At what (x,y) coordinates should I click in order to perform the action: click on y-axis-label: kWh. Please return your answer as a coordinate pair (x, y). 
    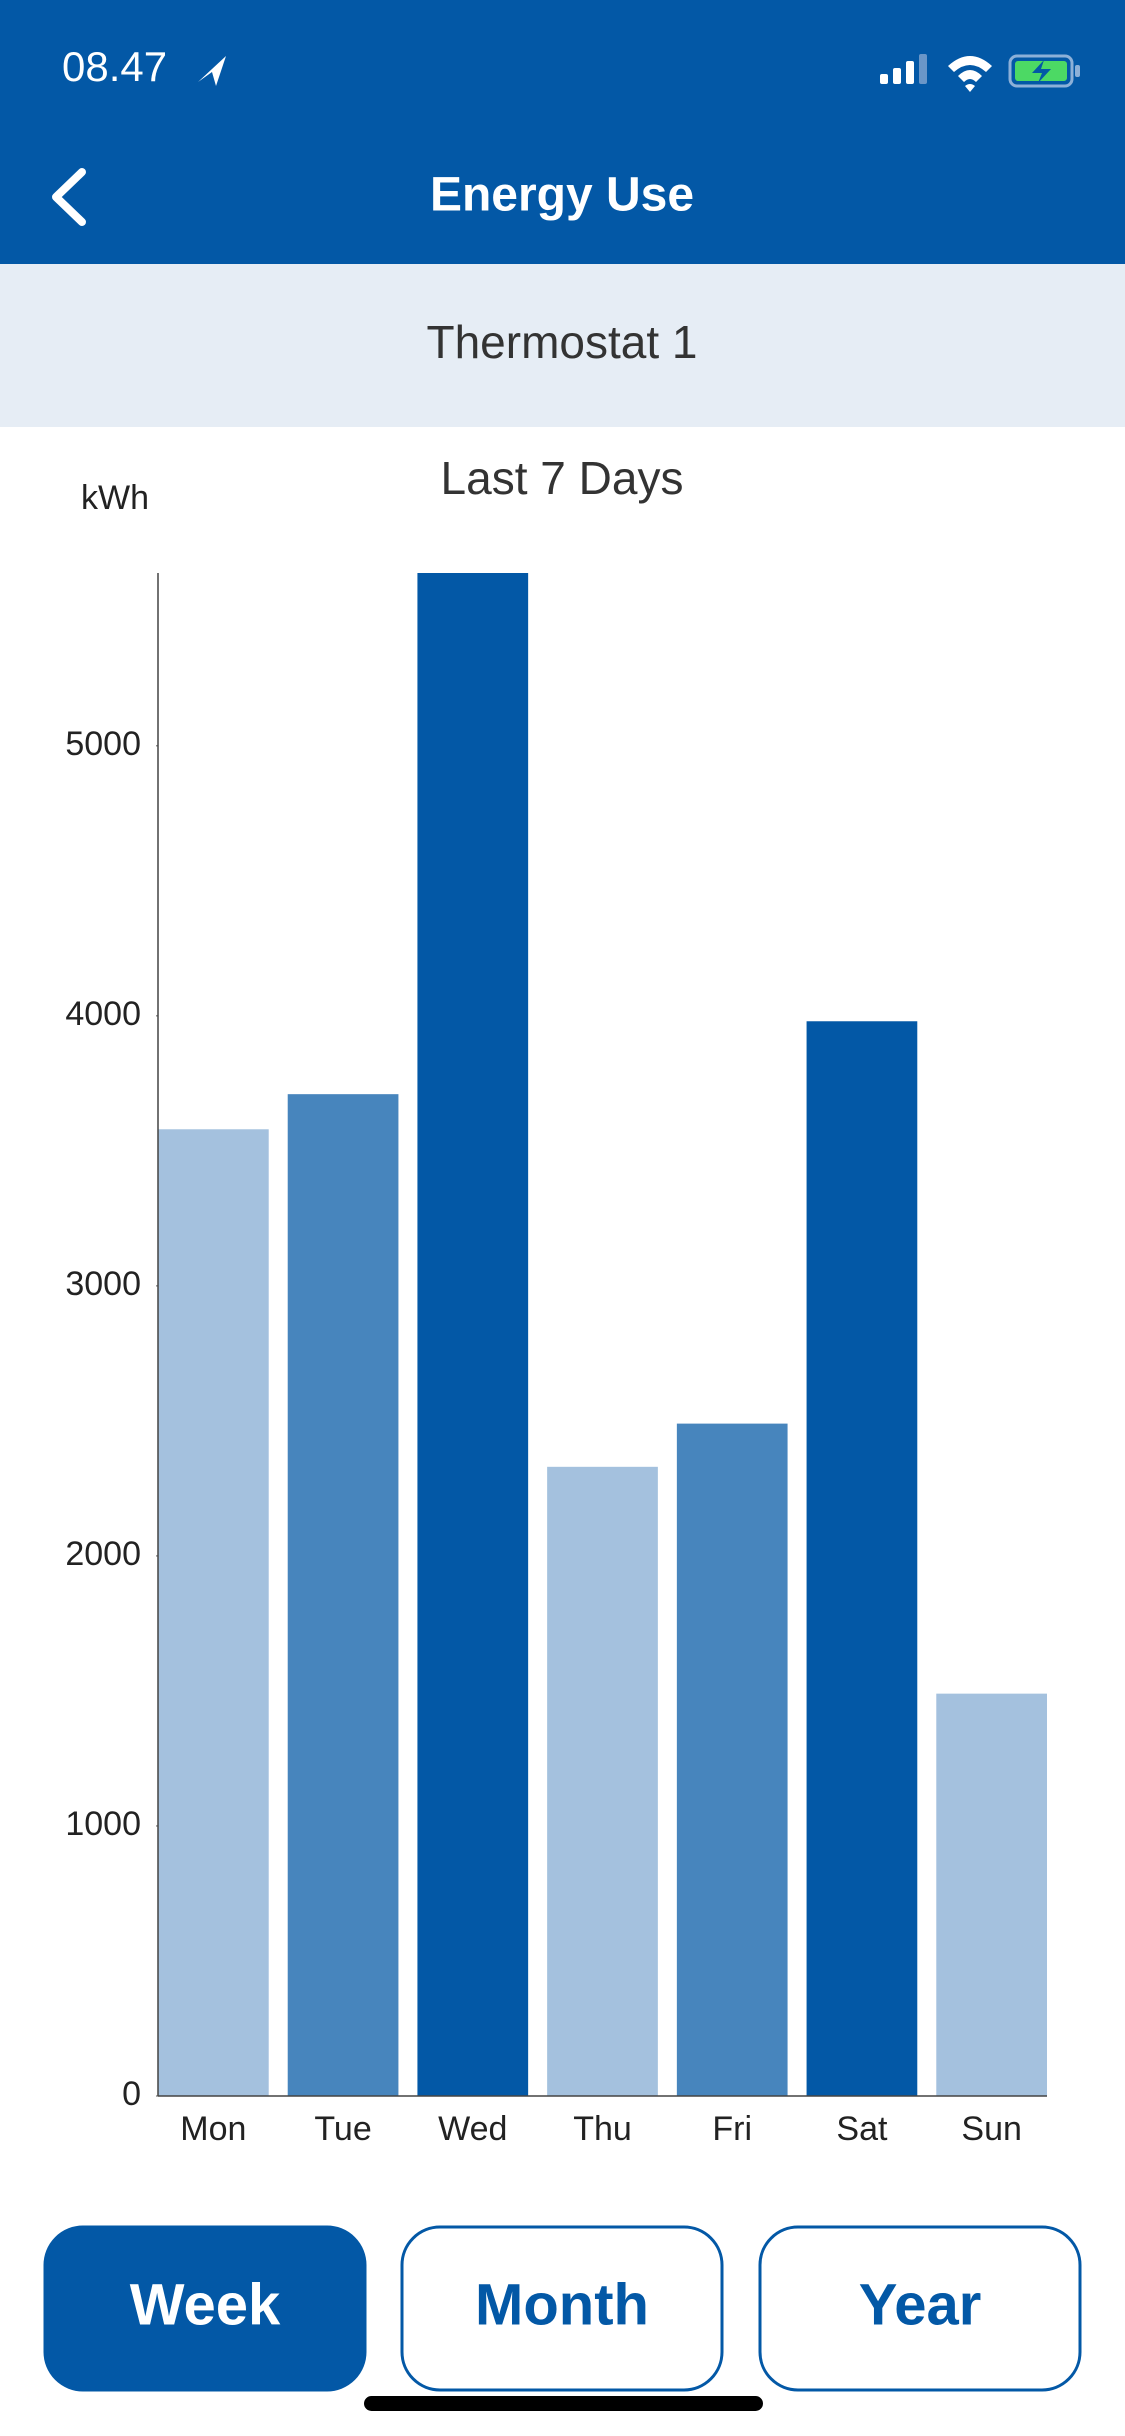
    Looking at the image, I should click on (115, 498).